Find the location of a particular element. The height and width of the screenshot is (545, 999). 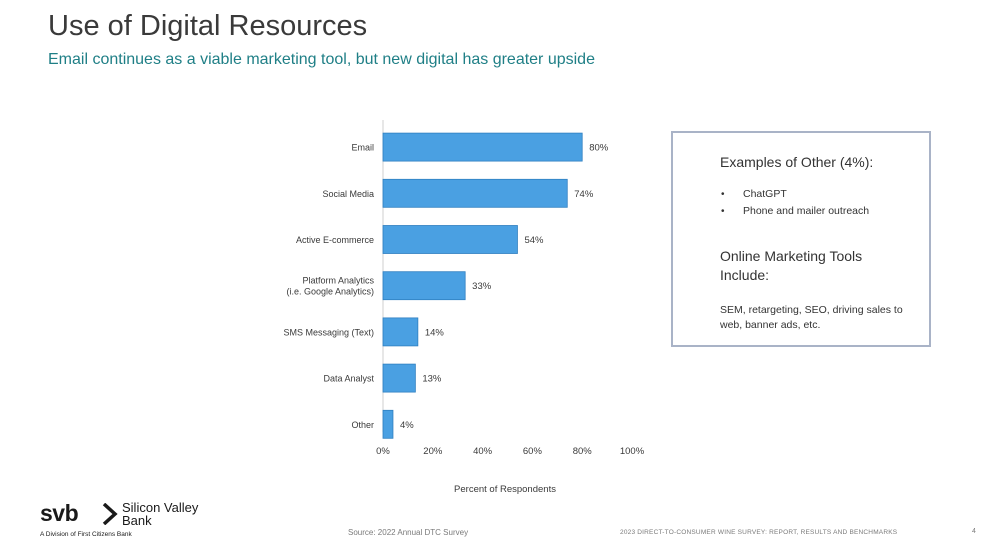

data-label: 80% is located at coordinates (599, 148).